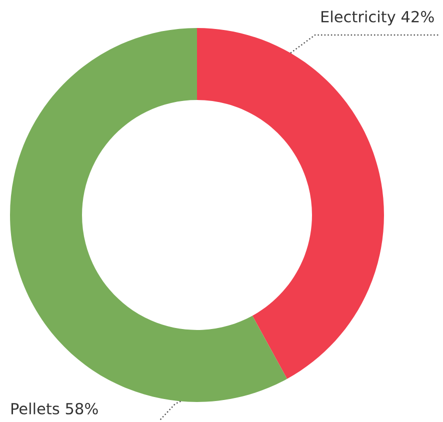 This screenshot has width=443, height=422. Describe the element at coordinates (378, 18) in the screenshot. I see `slice-label: Electricity 42%` at that location.